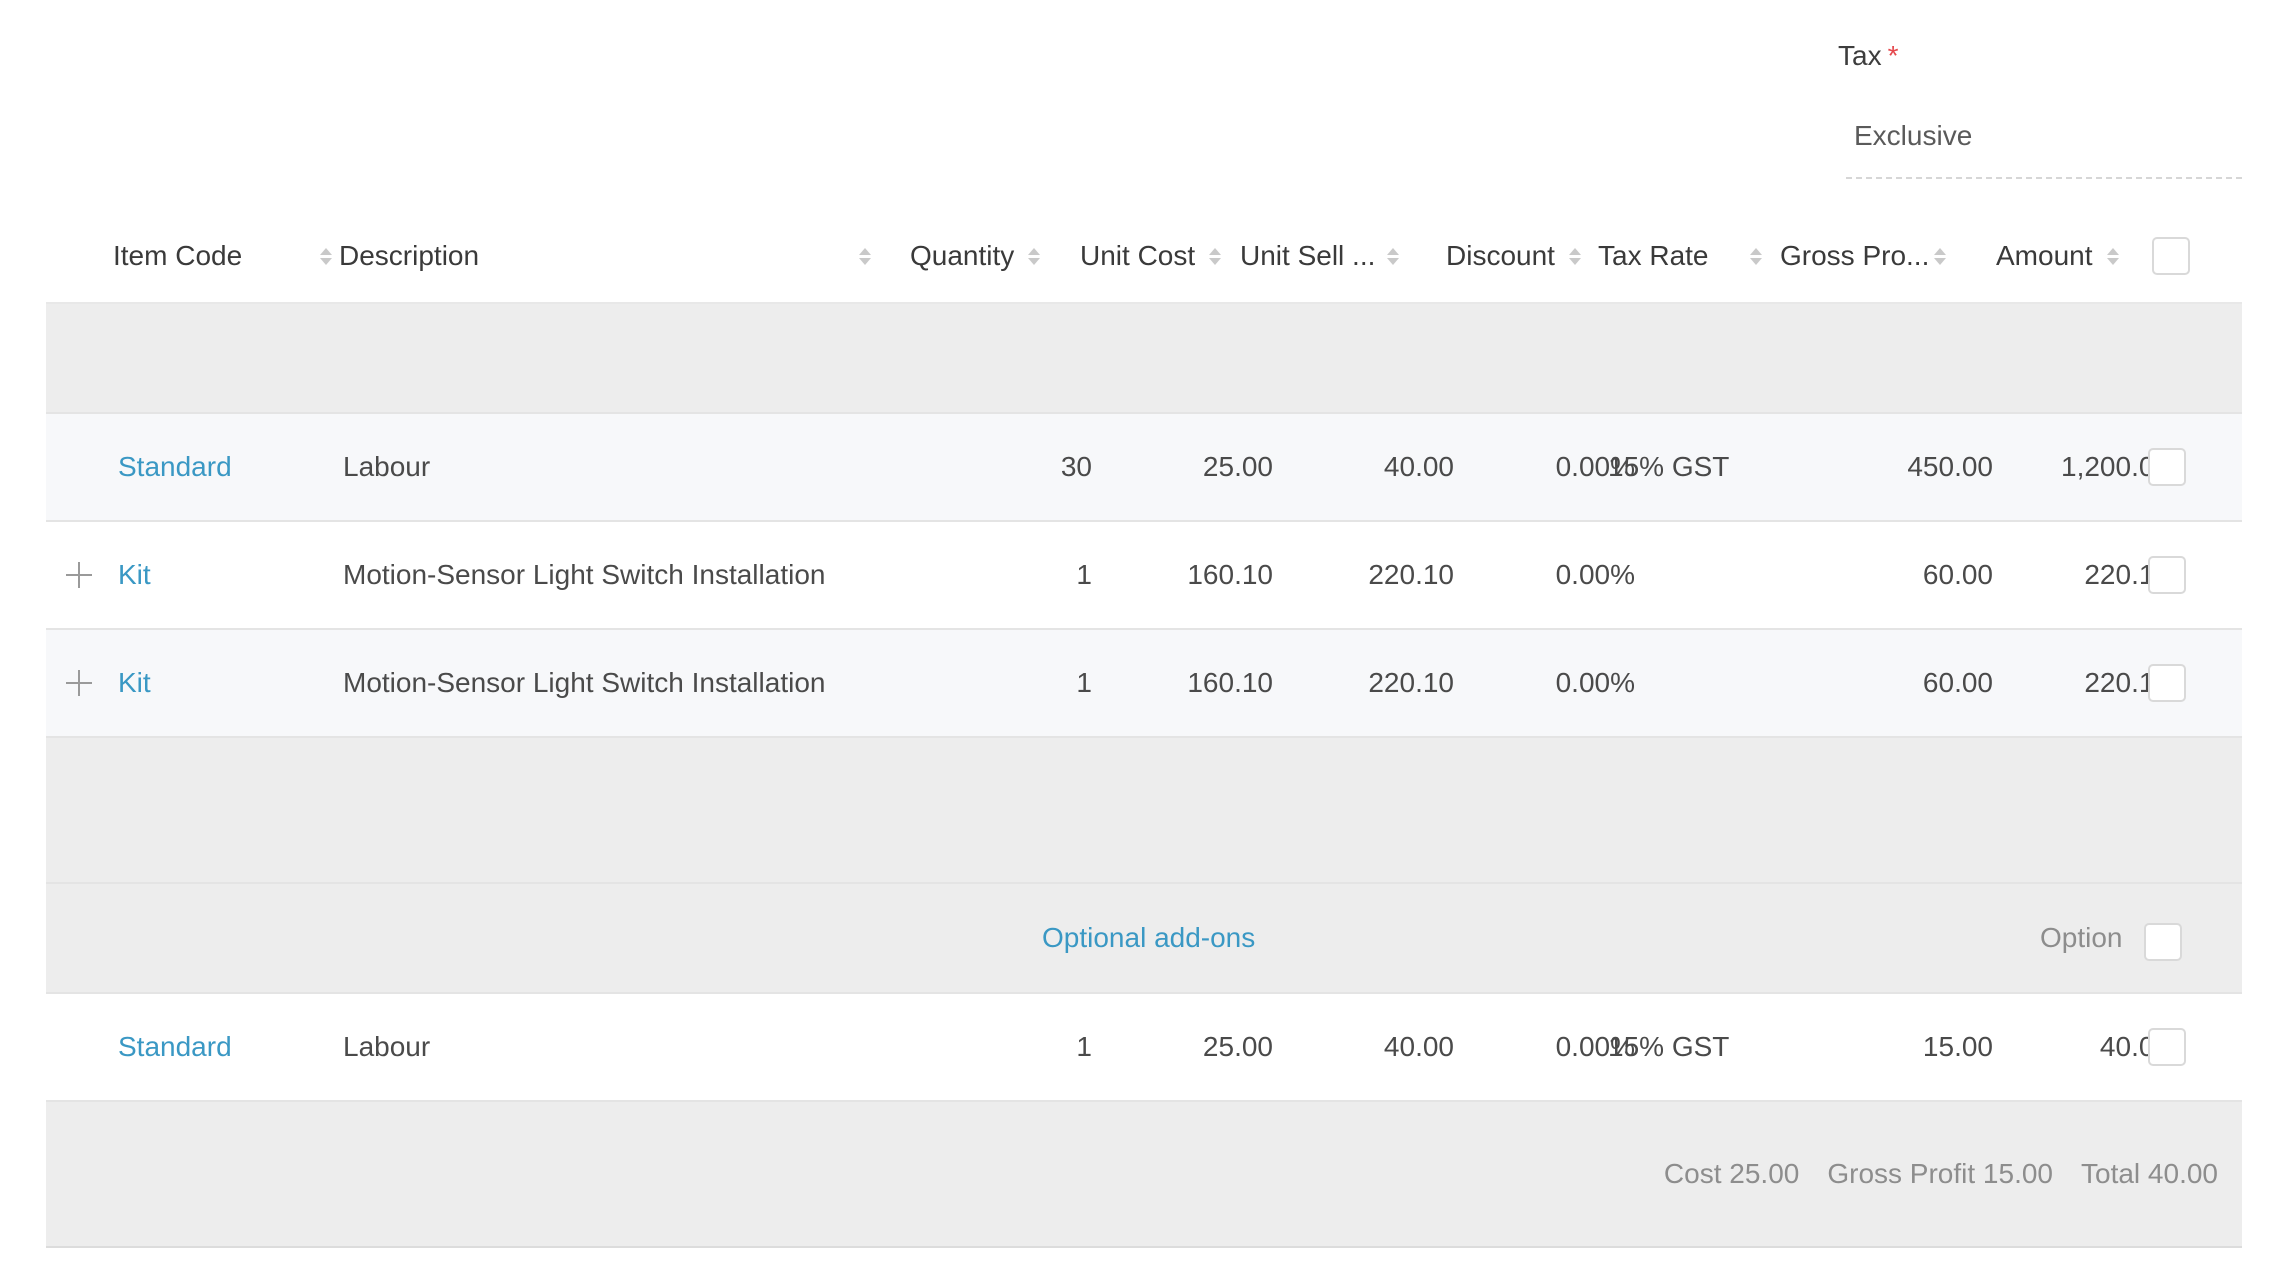 The width and height of the screenshot is (2284, 1278). I want to click on section-footer-band, so click(1144, 811).